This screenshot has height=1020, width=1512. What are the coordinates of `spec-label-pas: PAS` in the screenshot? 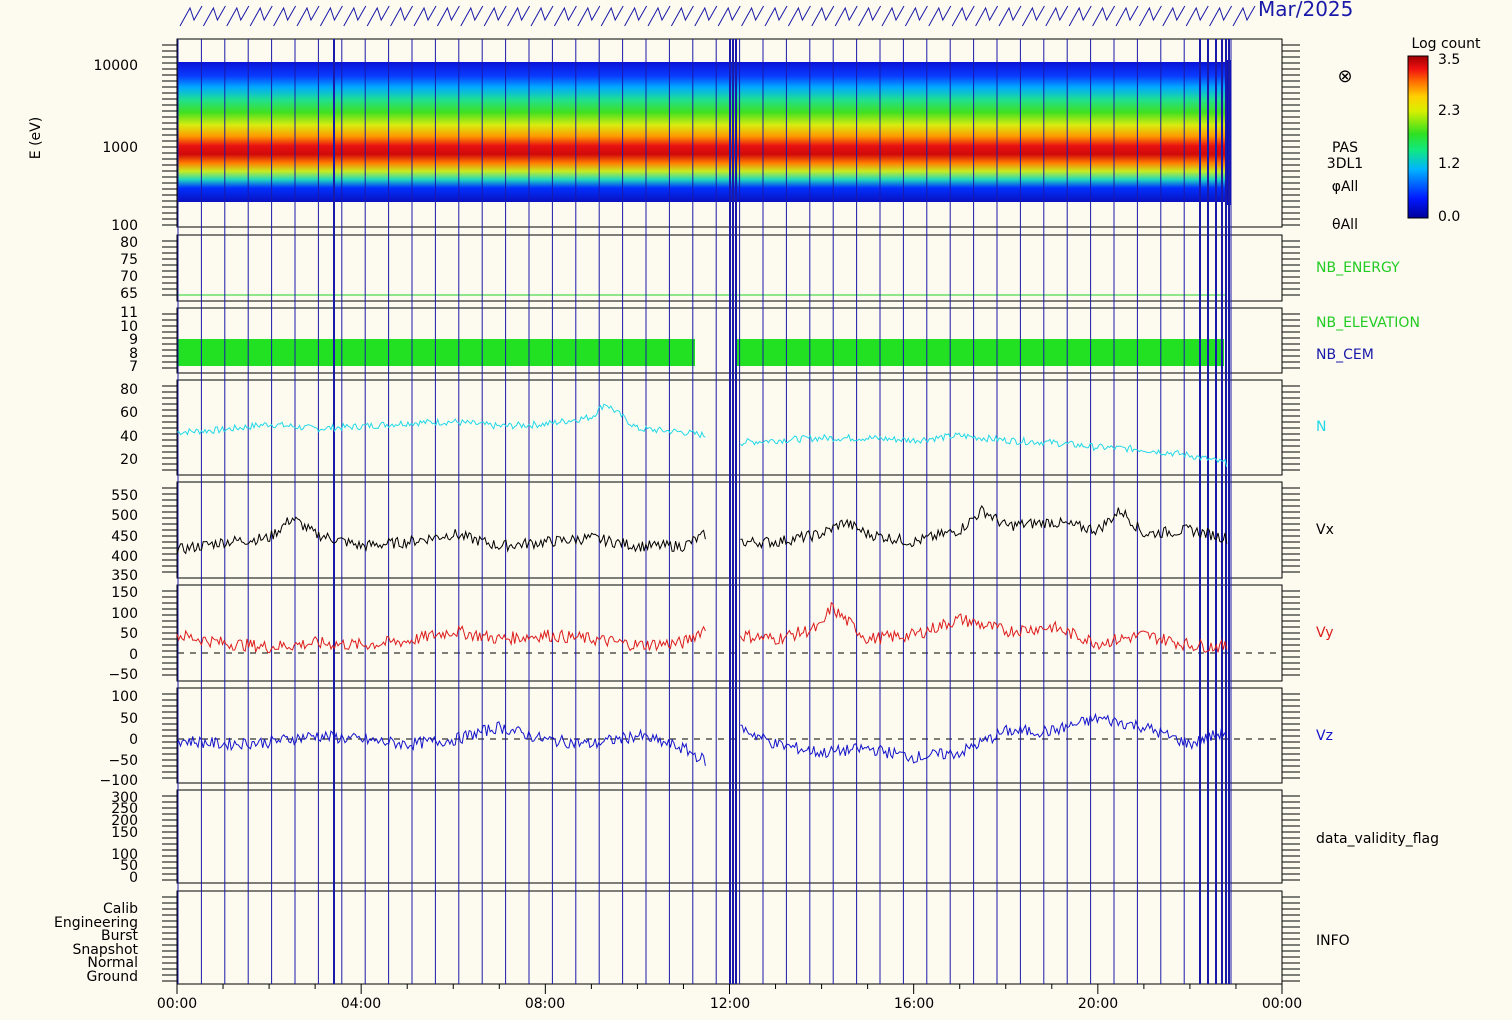 It's located at (1345, 148).